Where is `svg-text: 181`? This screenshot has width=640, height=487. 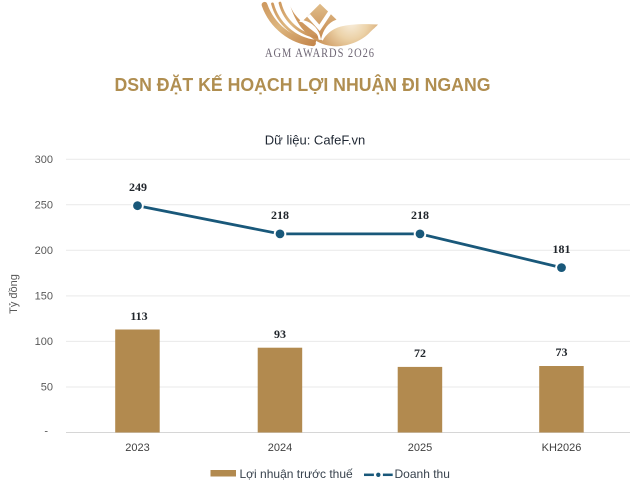 svg-text: 181 is located at coordinates (562, 249).